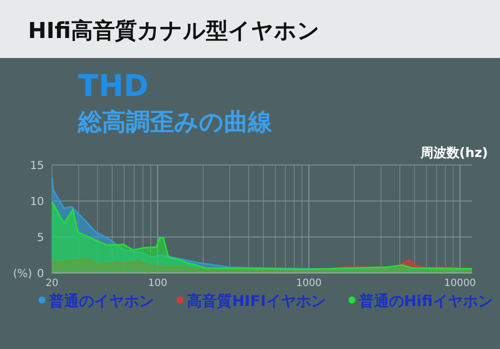 The image size is (500, 349). What do you see at coordinates (425, 301) in the screenshot?
I see `legend-label: 普通のHifiイヤホン` at bounding box center [425, 301].